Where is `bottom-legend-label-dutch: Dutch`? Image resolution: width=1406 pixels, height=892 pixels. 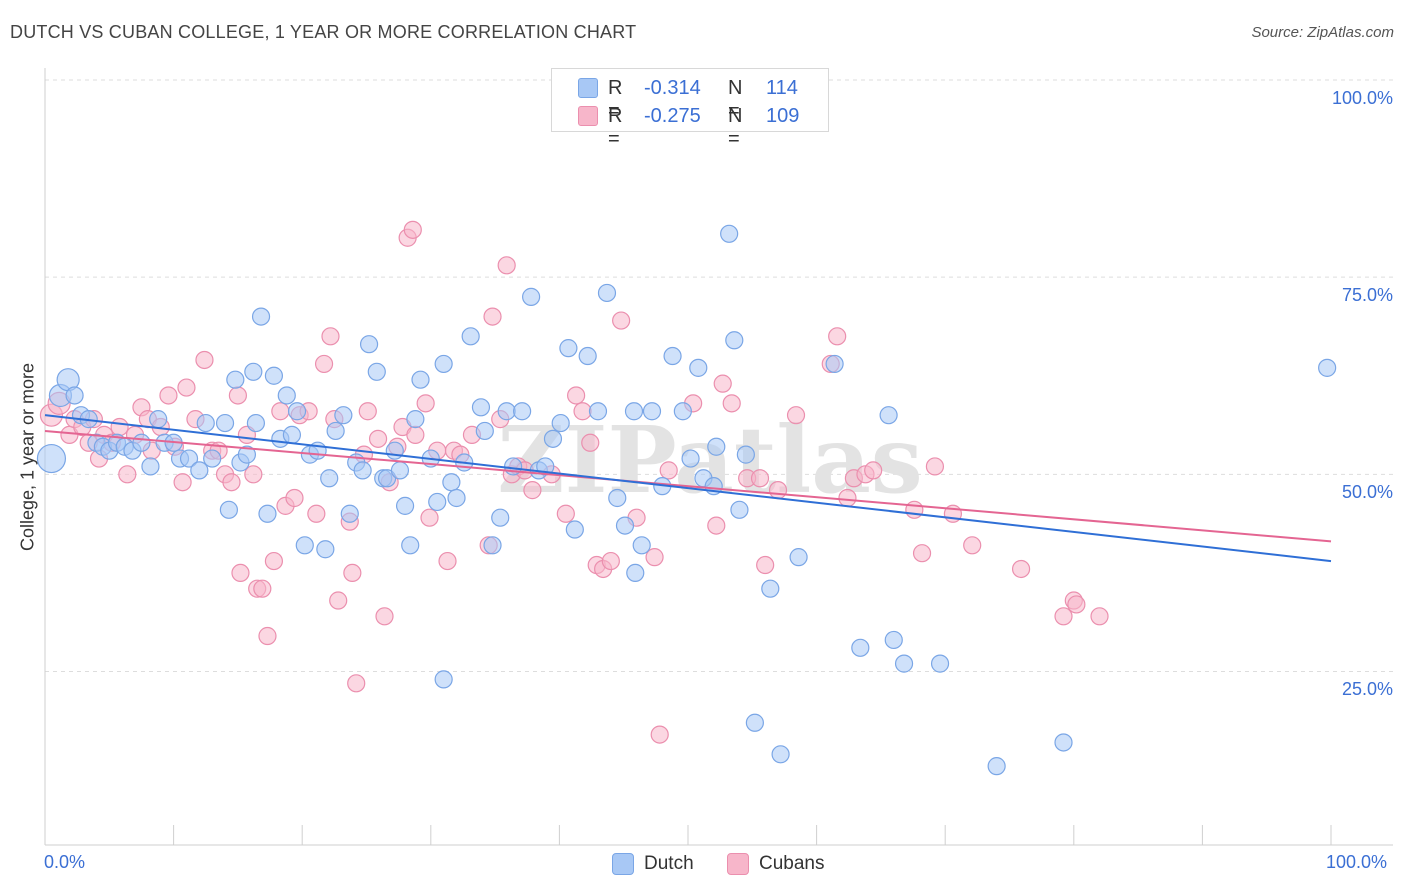
bottom-legend-label-dutch: Dutch is located at coordinates (669, 863).